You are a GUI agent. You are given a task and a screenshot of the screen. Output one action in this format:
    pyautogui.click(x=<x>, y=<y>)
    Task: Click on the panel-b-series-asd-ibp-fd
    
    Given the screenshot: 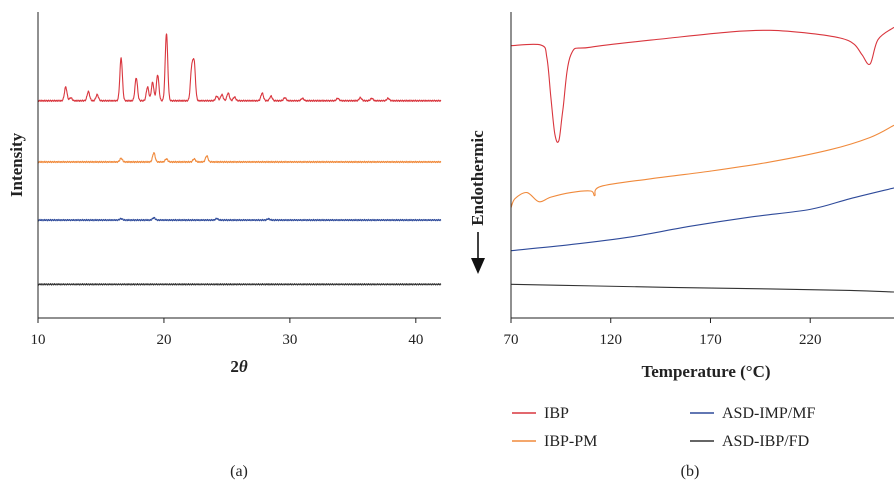 What is the action you would take?
    pyautogui.click(x=702, y=288)
    